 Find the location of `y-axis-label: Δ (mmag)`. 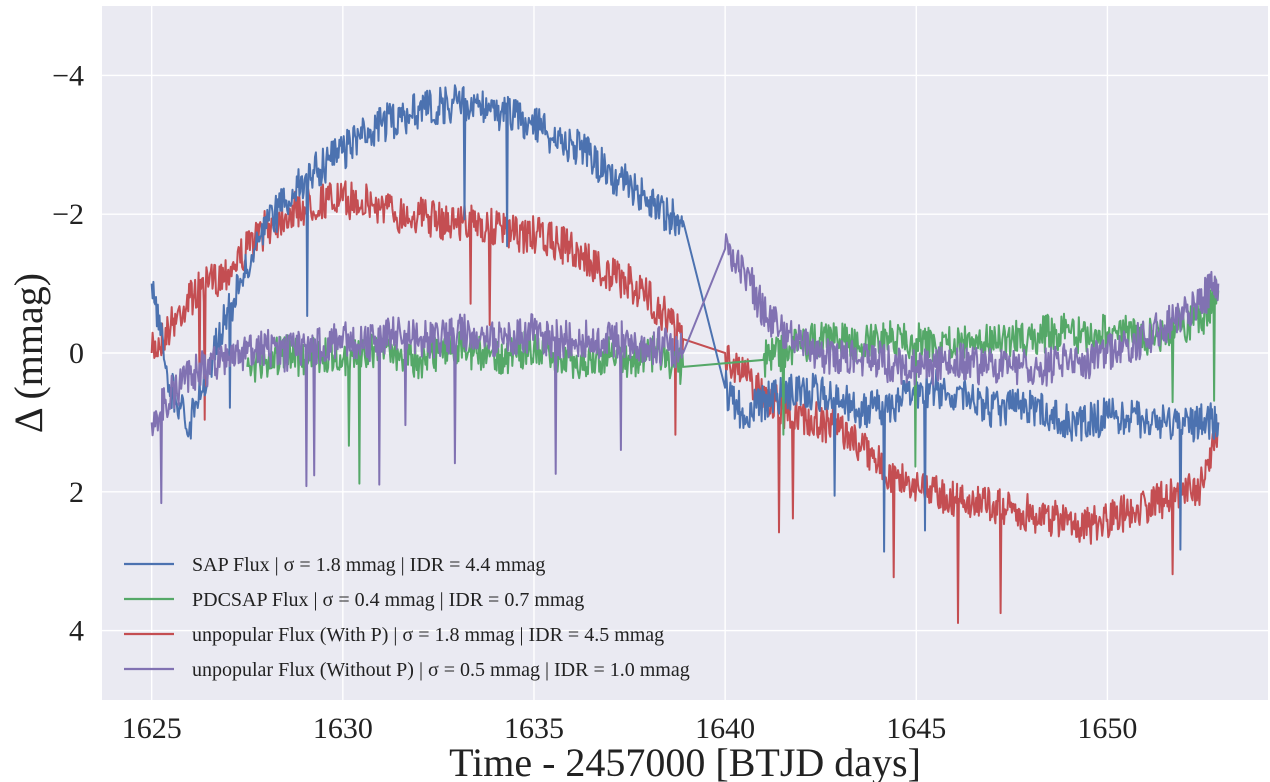

y-axis-label: Δ (mmag) is located at coordinates (28, 353).